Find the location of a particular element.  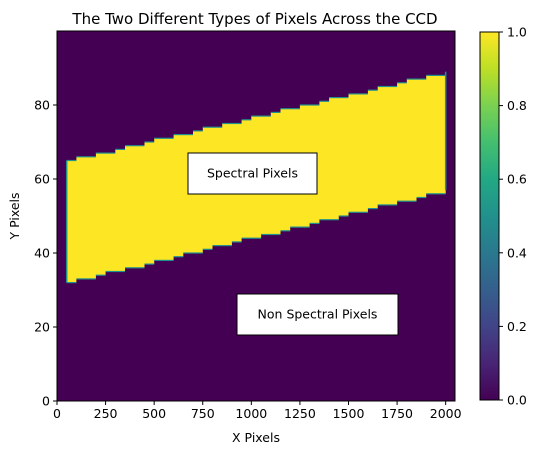

x-tick-label: 250 is located at coordinates (106, 413).